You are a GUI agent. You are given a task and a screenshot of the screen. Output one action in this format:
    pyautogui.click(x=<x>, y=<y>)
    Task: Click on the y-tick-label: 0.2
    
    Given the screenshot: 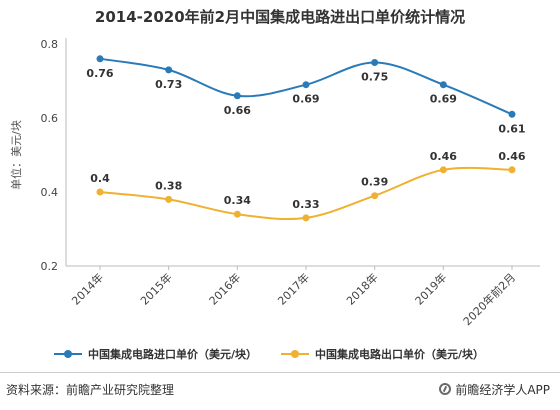 What is the action you would take?
    pyautogui.click(x=50, y=266)
    